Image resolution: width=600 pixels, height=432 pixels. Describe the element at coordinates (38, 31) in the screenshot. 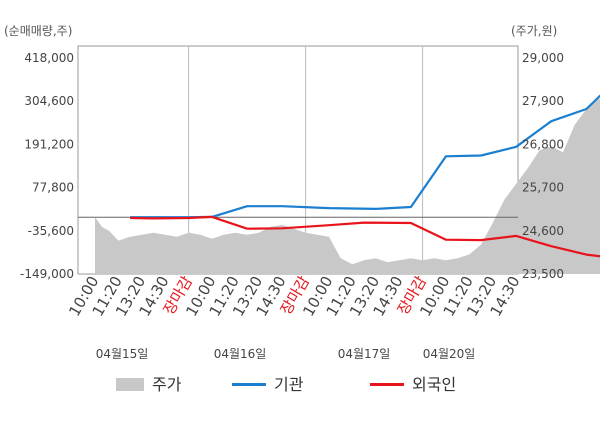

I see `left-axis-unit: (순매매량,주)` at that location.